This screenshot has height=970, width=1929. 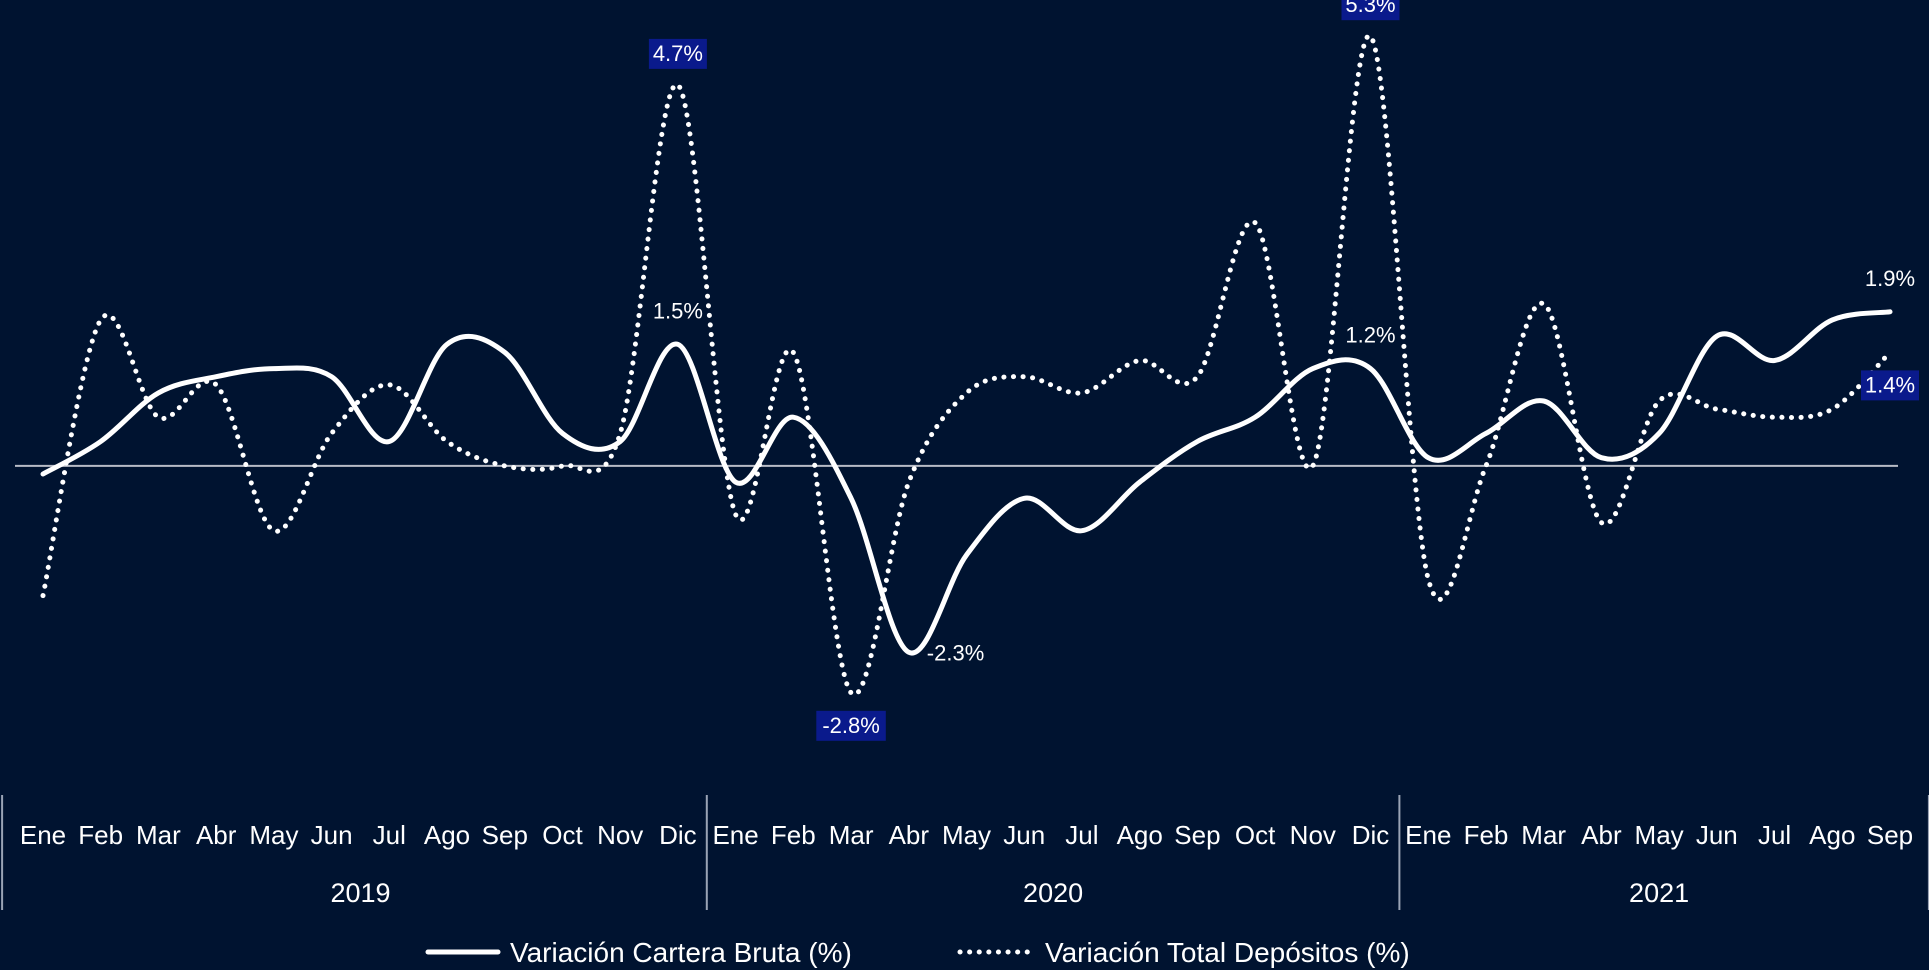 What do you see at coordinates (360, 893) in the screenshot?
I see `year-label-2019: 2019` at bounding box center [360, 893].